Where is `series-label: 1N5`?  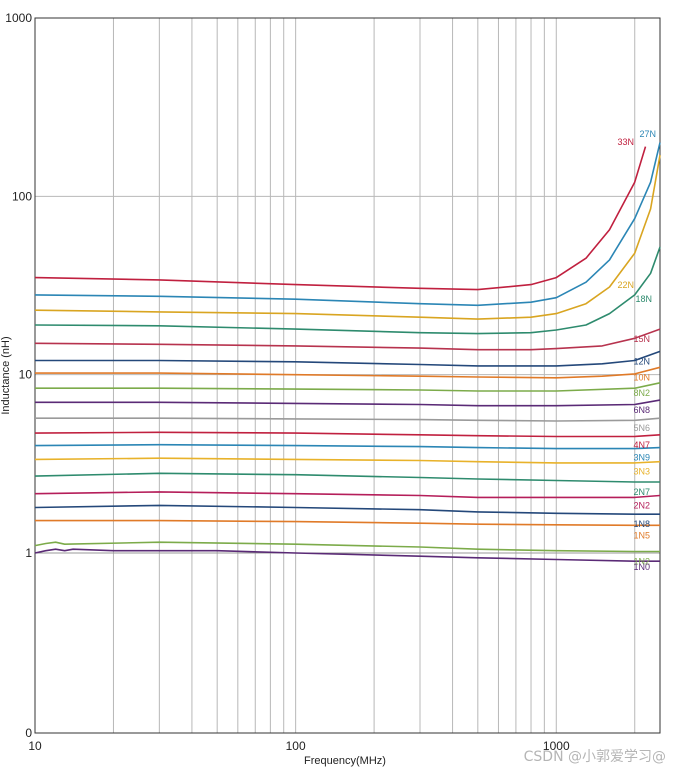 series-label: 1N5 is located at coordinates (641, 535).